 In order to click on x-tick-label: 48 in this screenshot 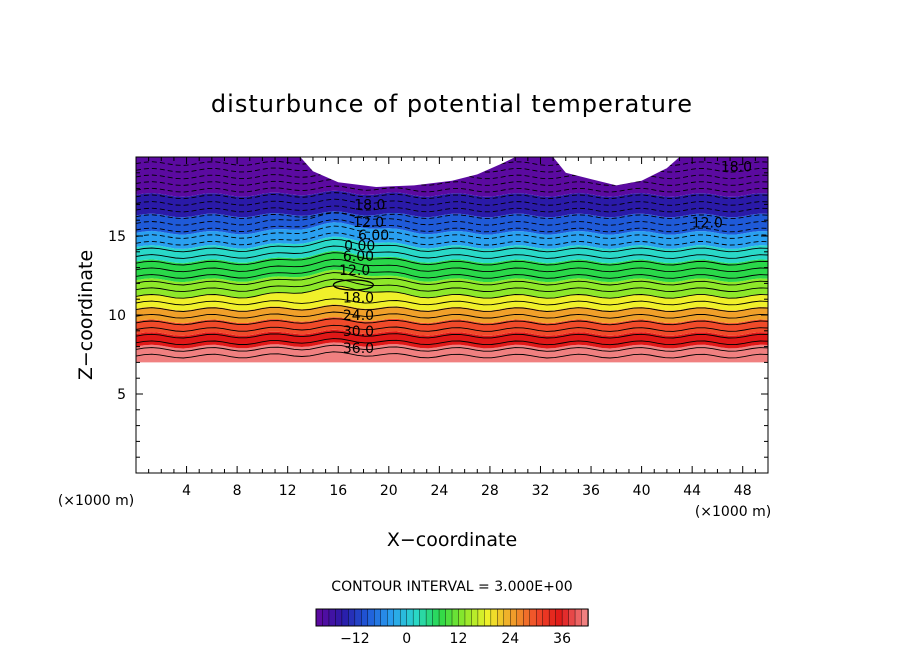, I will do `click(743, 491)`.